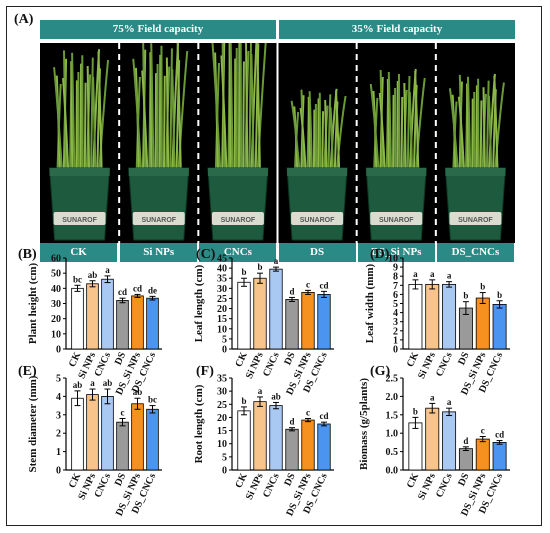 This screenshot has width=550, height=533. Describe the element at coordinates (77, 279) in the screenshot. I see `significance-letter: bc` at that location.